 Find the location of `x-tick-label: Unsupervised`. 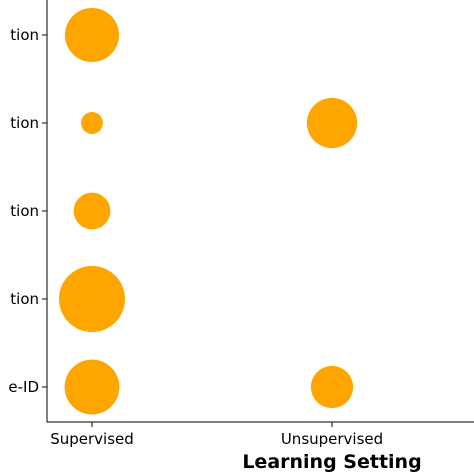

x-tick-label: Unsupervised is located at coordinates (332, 439).